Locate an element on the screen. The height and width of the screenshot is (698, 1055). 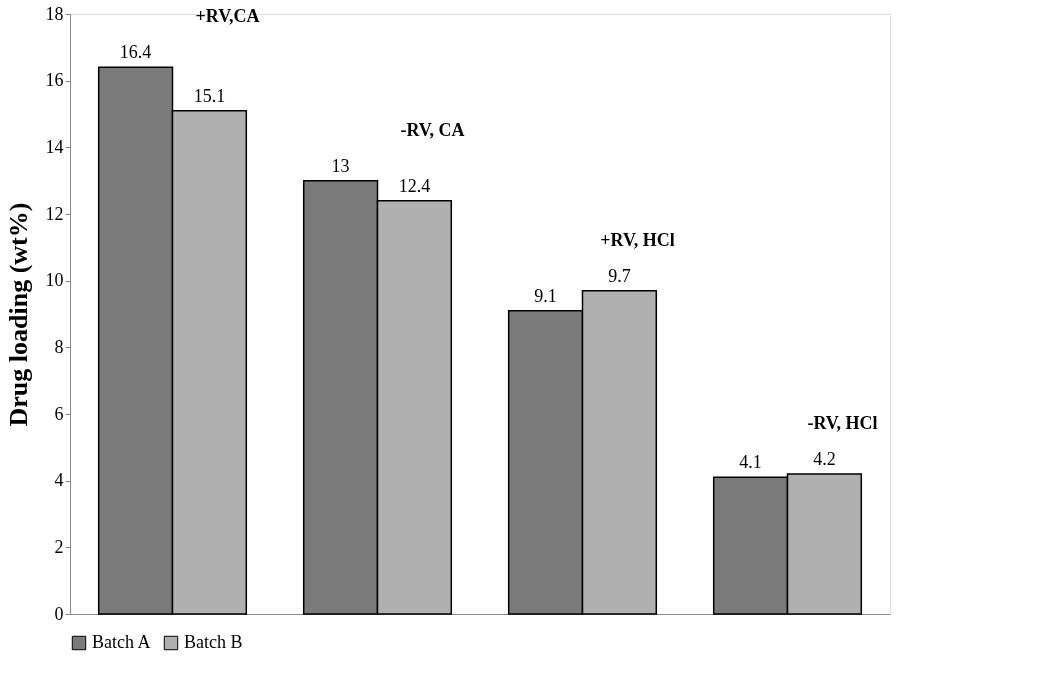
annotation: -RV, HCl is located at coordinates (842, 423).